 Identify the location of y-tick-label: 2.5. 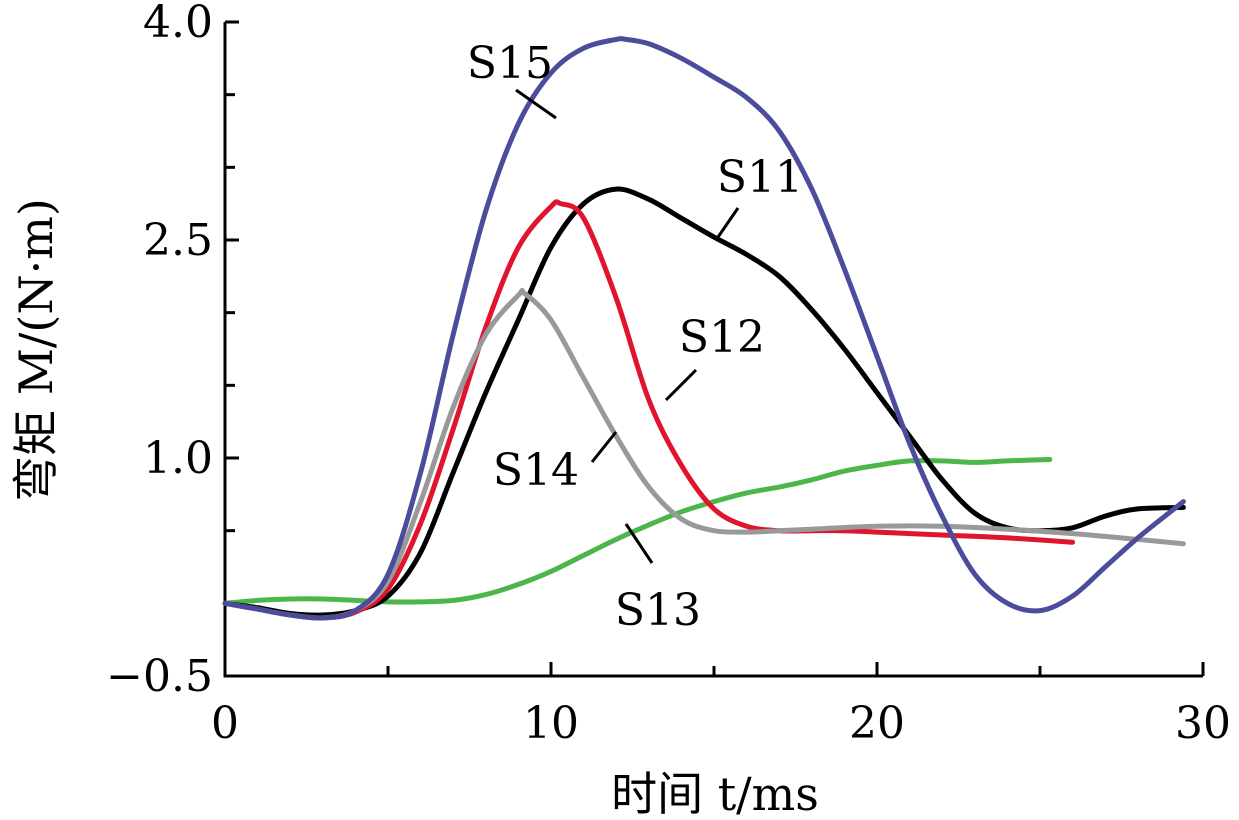
(178, 240).